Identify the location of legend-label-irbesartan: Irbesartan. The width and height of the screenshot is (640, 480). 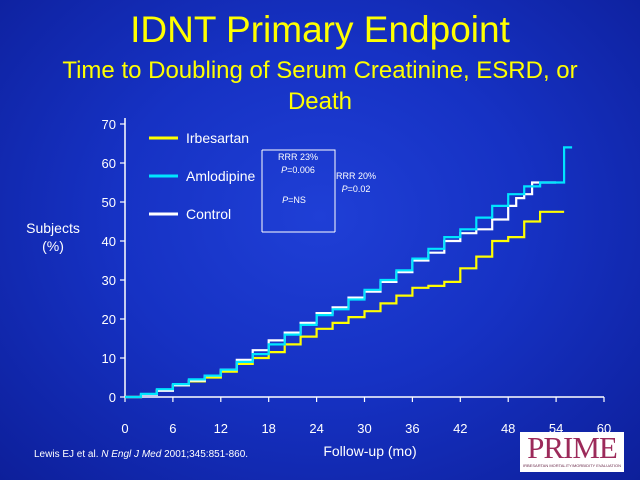
(217, 138).